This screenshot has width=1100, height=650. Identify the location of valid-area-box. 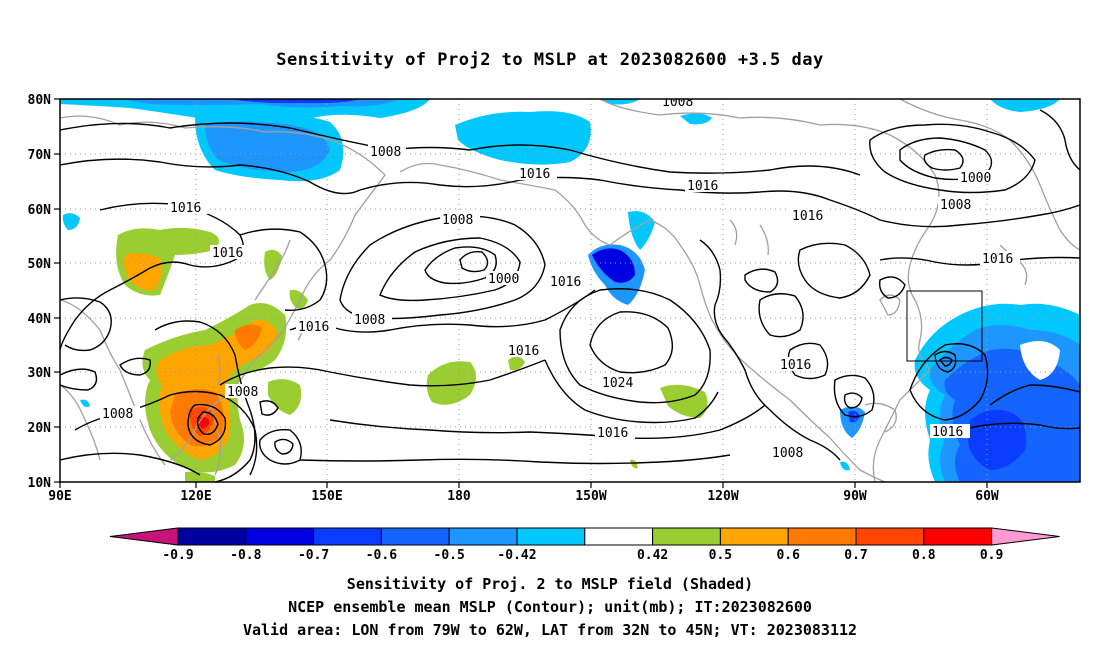
(944, 326).